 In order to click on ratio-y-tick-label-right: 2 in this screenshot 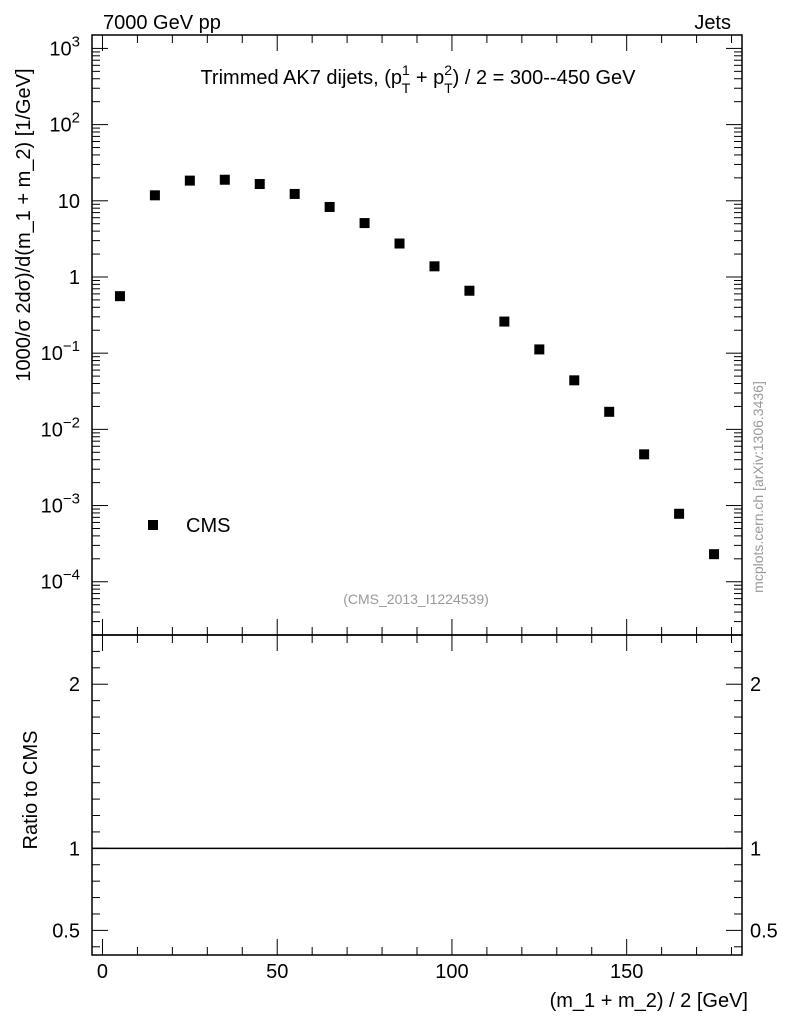, I will do `click(755, 685)`.